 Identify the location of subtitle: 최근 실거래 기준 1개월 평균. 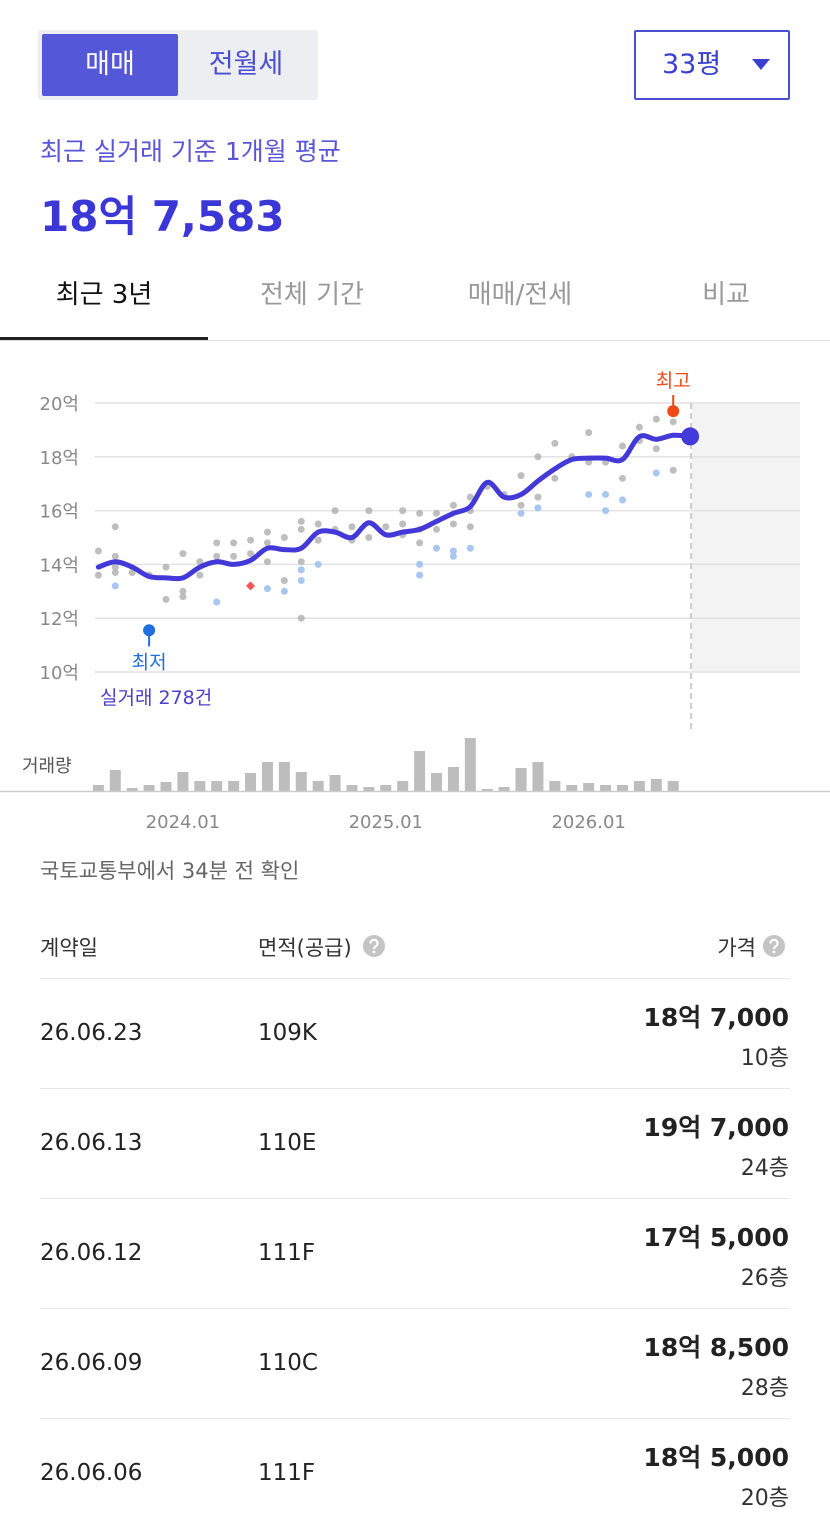
(190, 151).